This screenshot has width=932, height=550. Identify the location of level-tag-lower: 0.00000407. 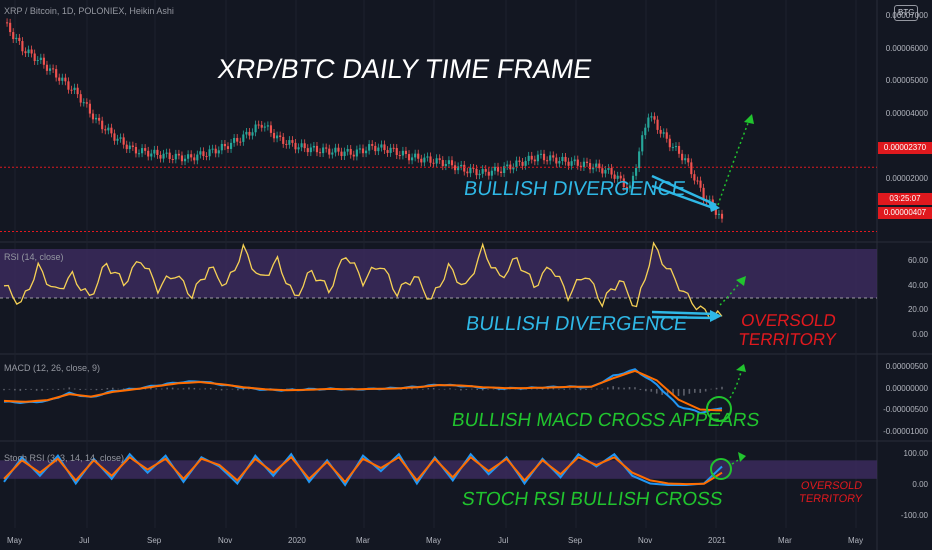
(905, 213).